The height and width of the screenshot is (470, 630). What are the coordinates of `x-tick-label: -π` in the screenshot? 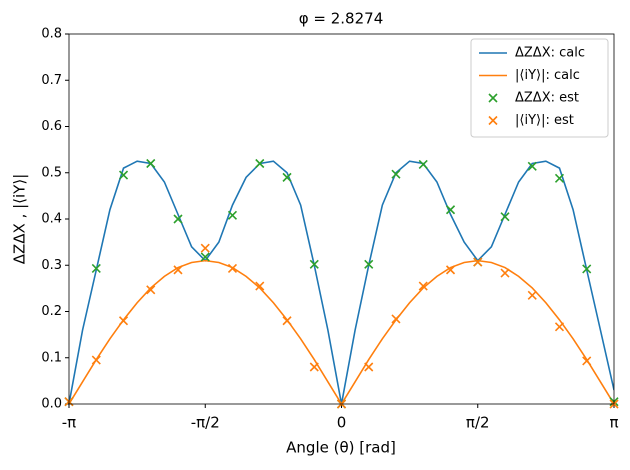 It's located at (69, 423).